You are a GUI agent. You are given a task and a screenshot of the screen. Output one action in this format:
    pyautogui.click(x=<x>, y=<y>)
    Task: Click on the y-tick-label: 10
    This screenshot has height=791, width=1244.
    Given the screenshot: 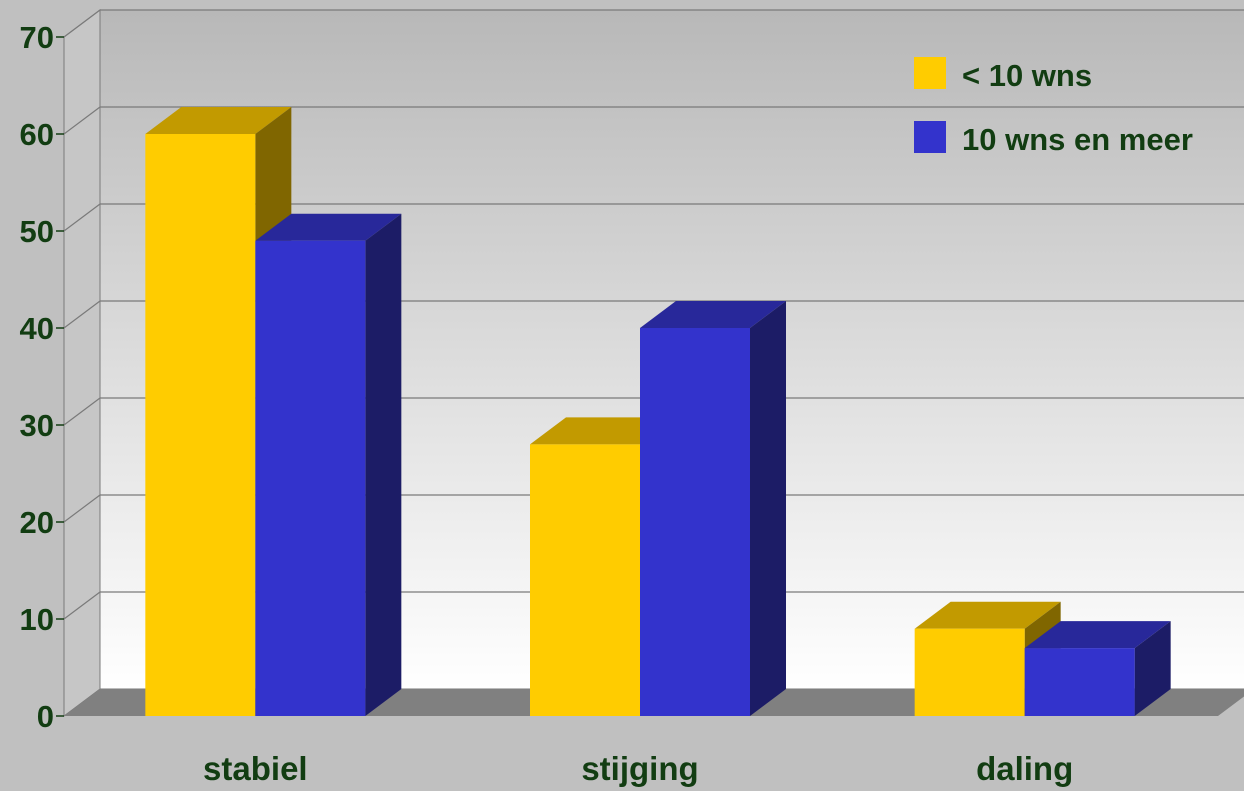 What is the action you would take?
    pyautogui.click(x=37, y=619)
    